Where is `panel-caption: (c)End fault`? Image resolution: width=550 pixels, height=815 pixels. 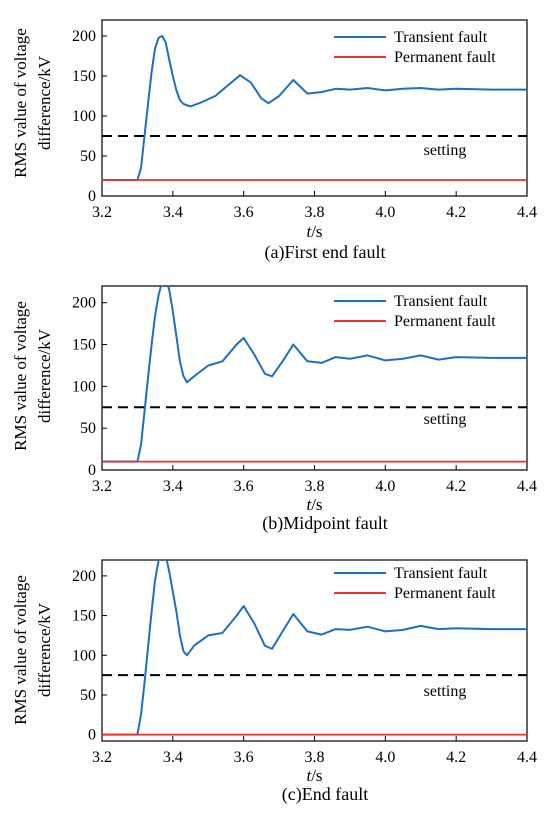
panel-caption: (c)End fault is located at coordinates (325, 794).